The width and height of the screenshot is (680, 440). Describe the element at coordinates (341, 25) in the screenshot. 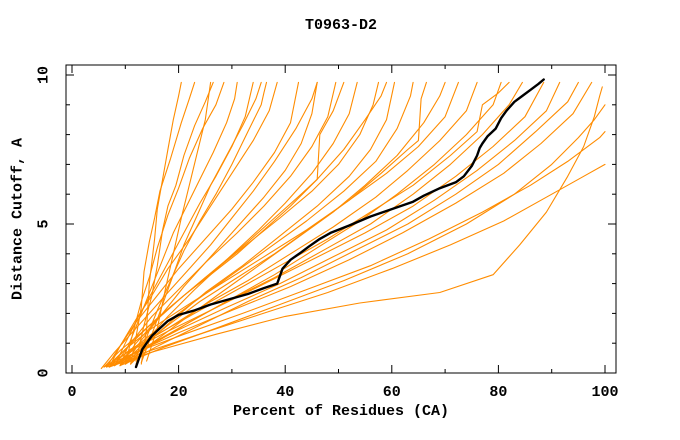

I see `chart-title: T0963-D2` at that location.